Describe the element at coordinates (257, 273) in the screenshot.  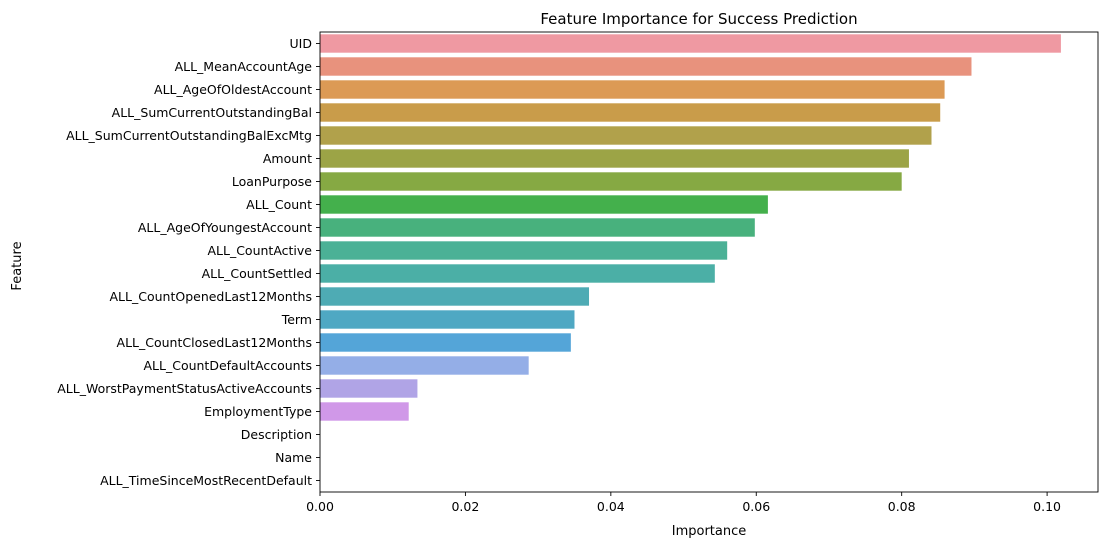
I see `y-tick-label: ALL_CountSettled` at that location.